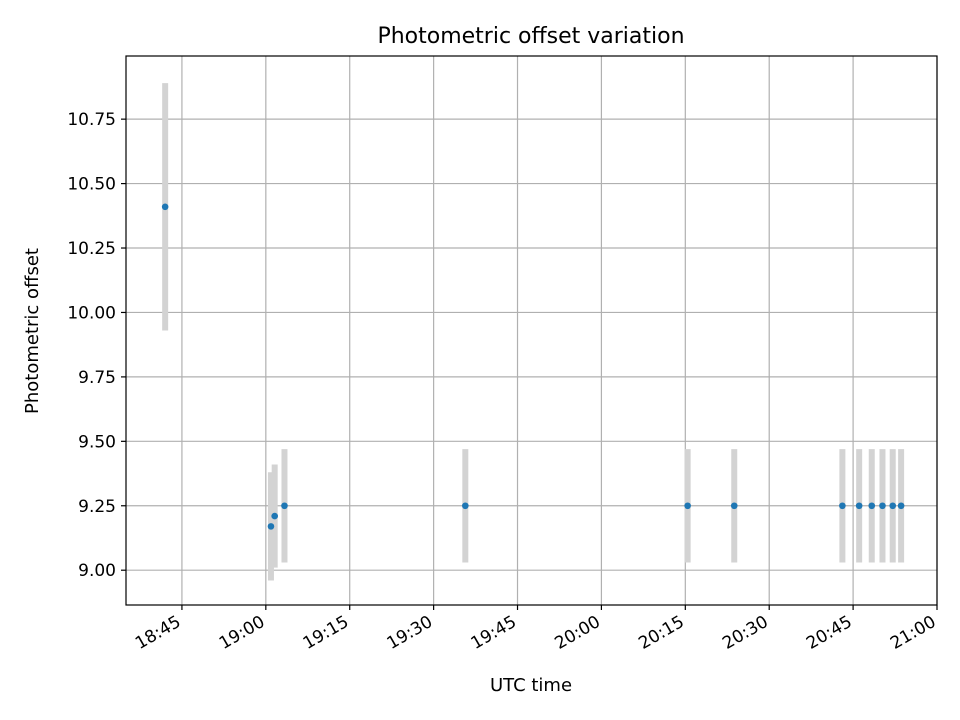 Image resolution: width=960 pixels, height=720 pixels. Describe the element at coordinates (531, 685) in the screenshot. I see `x-axis-label: UTC time` at that location.